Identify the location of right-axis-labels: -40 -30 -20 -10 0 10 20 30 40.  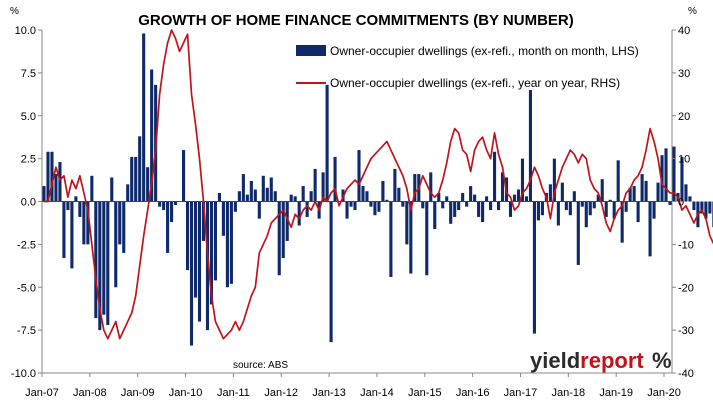
(683, 202).